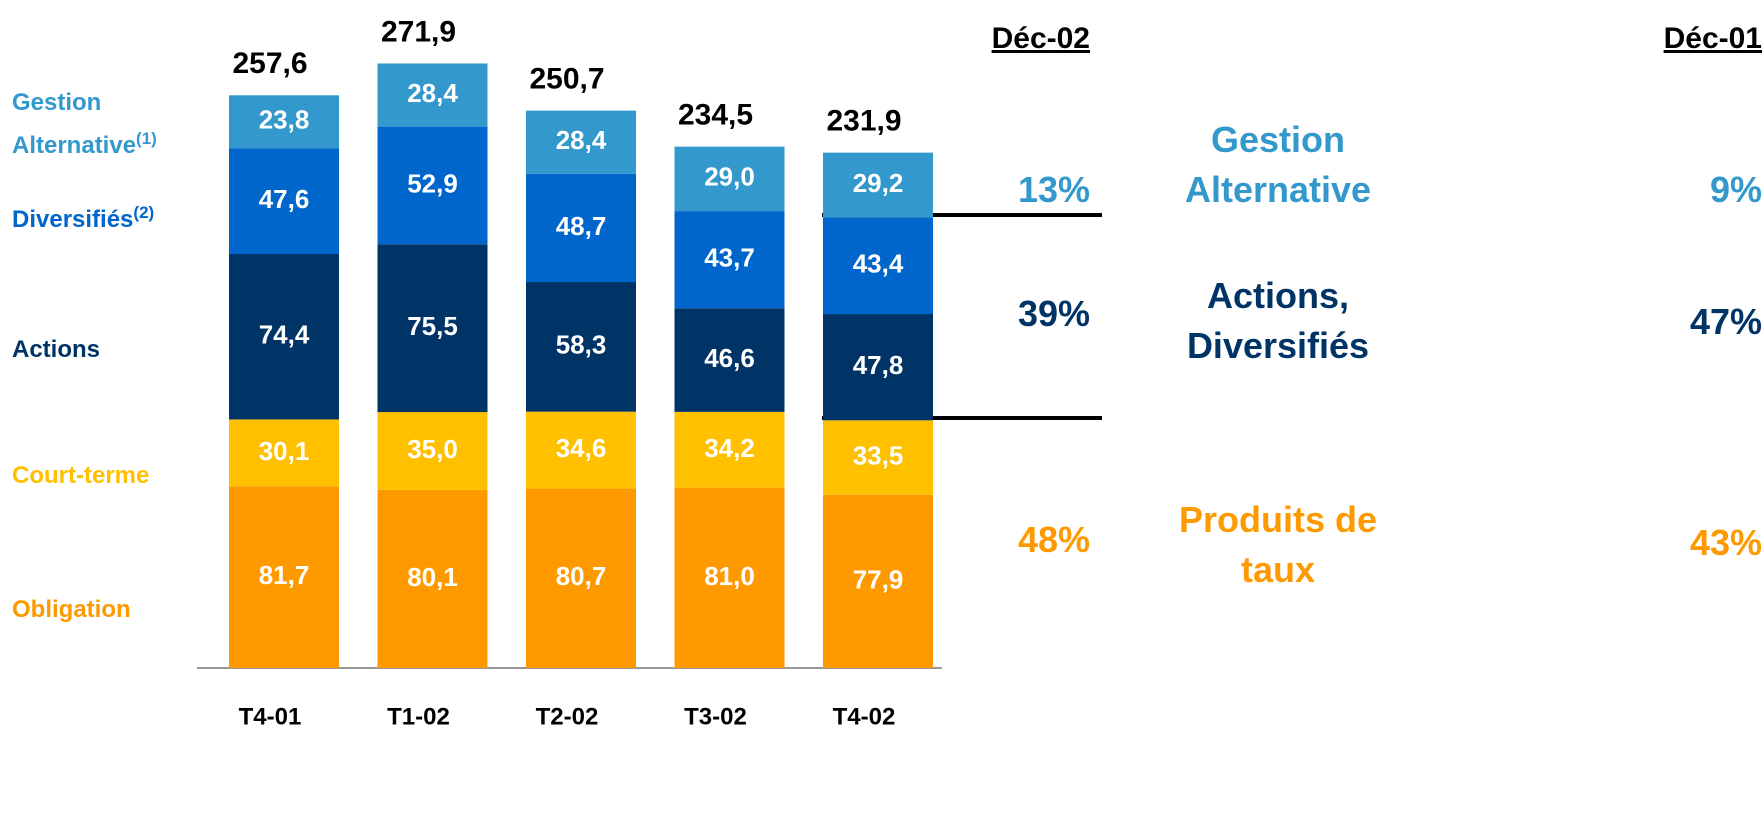 The width and height of the screenshot is (1764, 816). Describe the element at coordinates (1053, 539) in the screenshot. I see `panel-value: 48%` at that location.